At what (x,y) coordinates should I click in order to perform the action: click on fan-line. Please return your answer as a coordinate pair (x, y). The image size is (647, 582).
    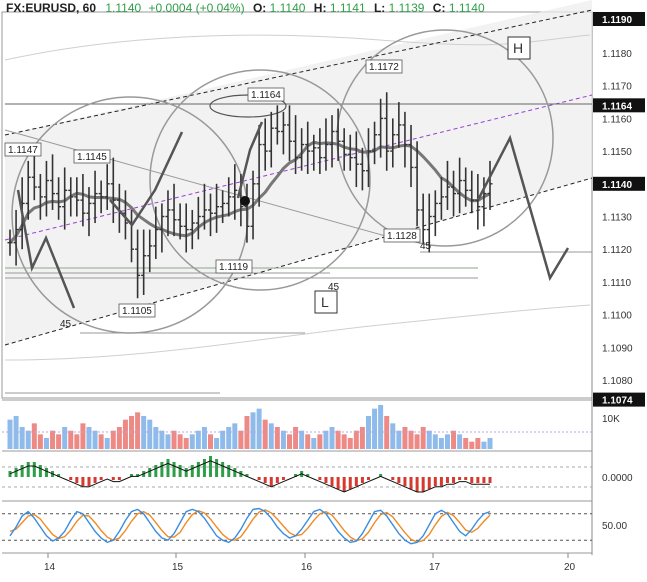
    Looking at the image, I should click on (202, 185).